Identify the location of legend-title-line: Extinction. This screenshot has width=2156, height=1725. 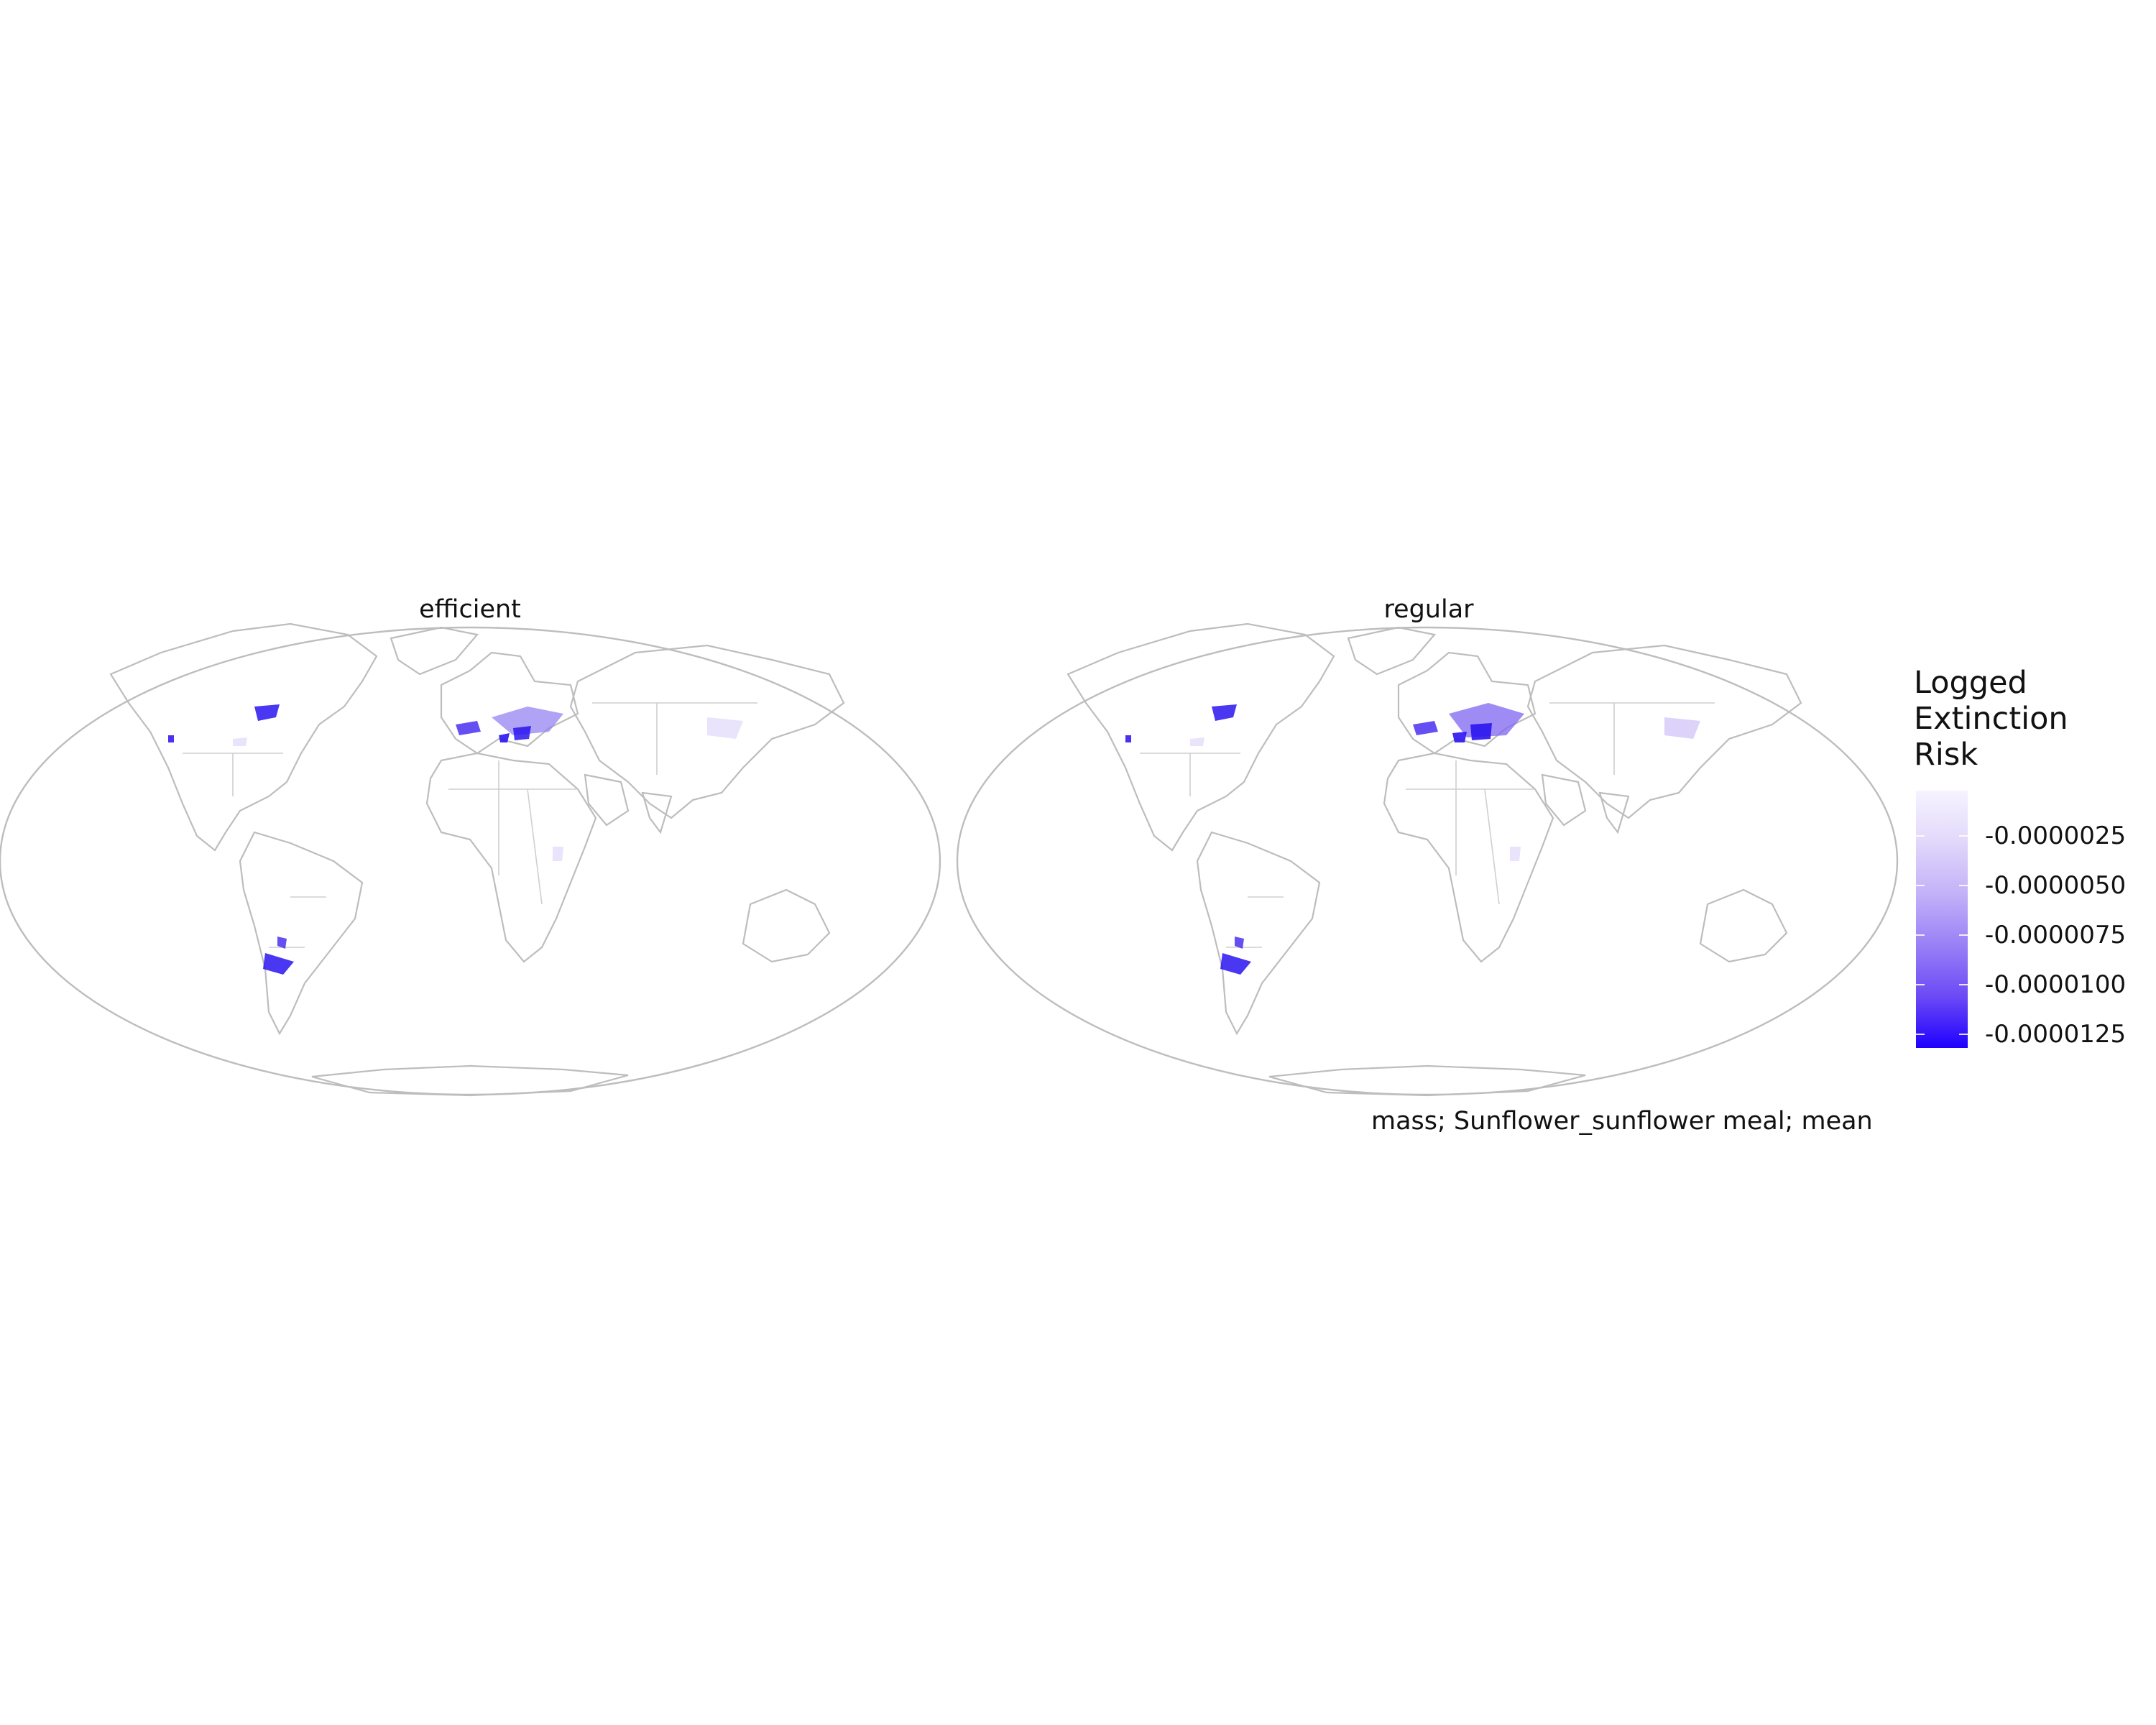
(1991, 719).